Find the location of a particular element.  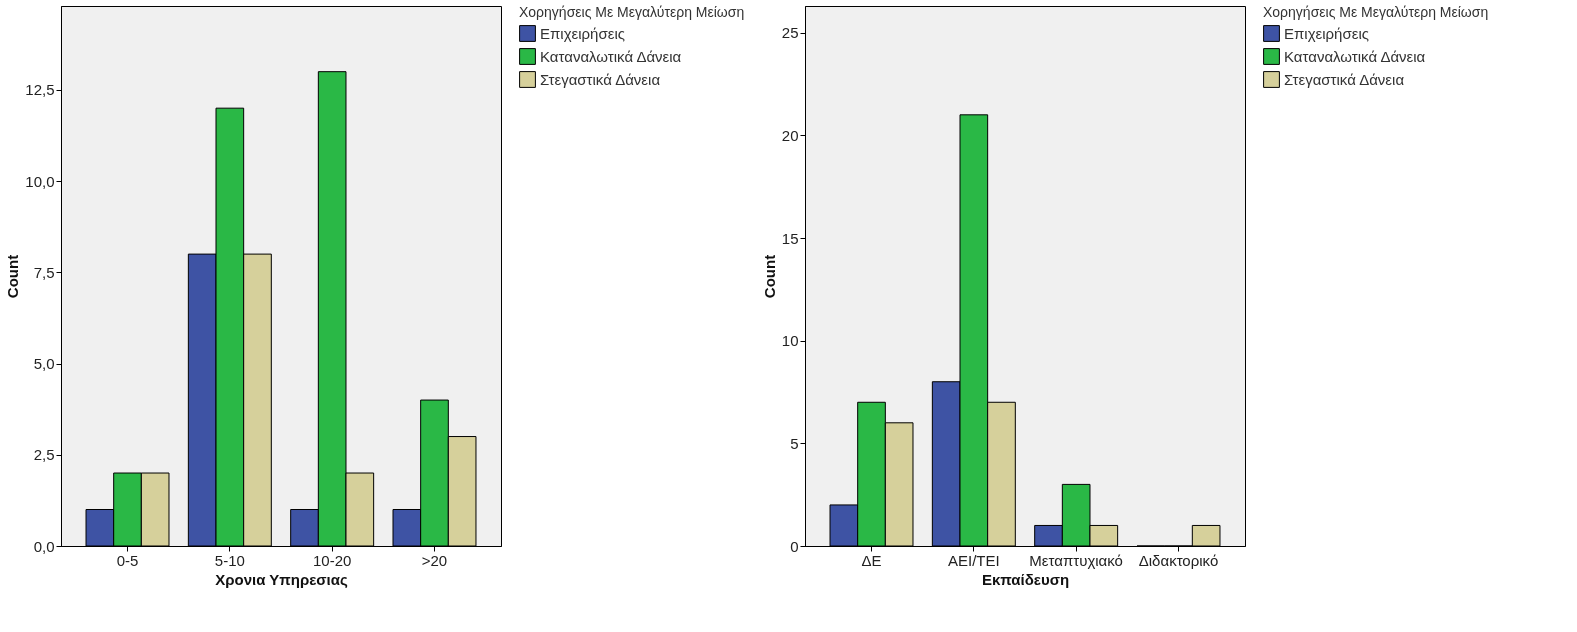

x-tick-label: 5-10 is located at coordinates (229, 560).